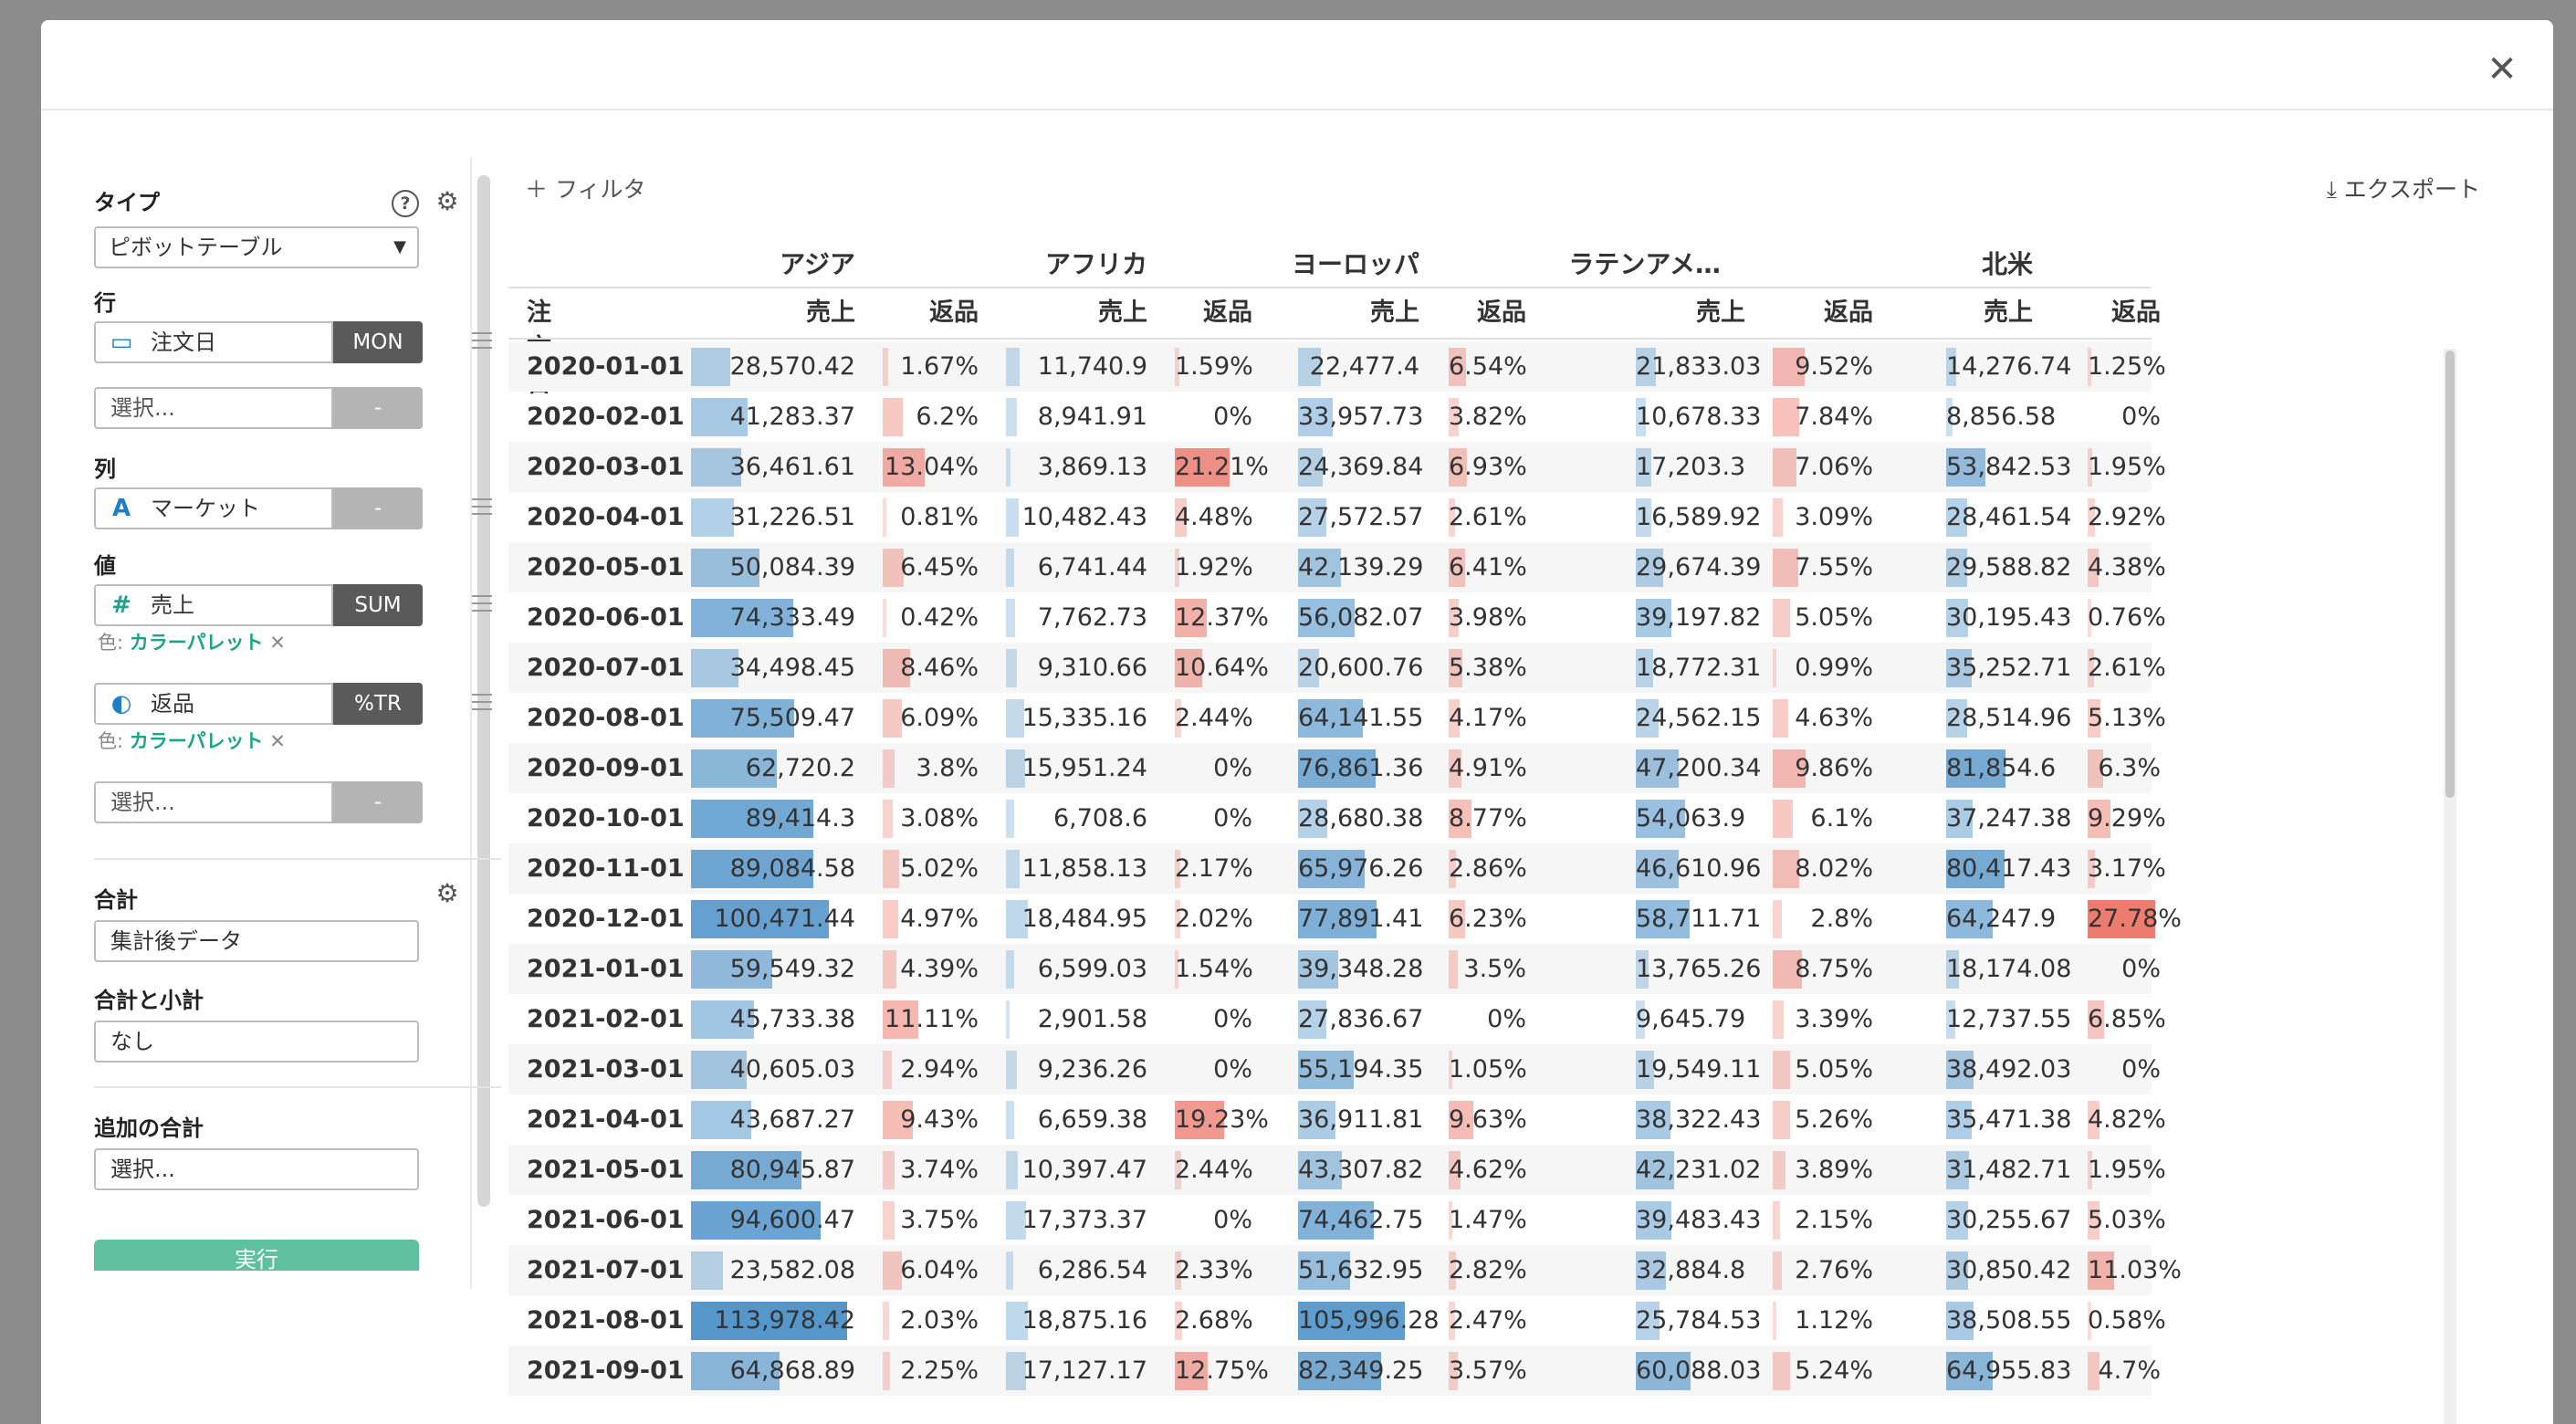 The image size is (2576, 1424). Describe the element at coordinates (818, 264) in the screenshot. I see `column-group-header: アジア` at that location.